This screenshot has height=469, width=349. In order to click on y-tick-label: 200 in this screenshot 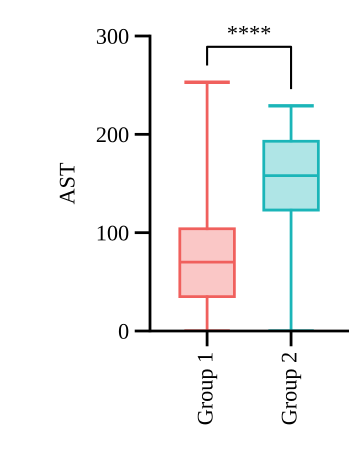, I will do `click(112, 134)`.